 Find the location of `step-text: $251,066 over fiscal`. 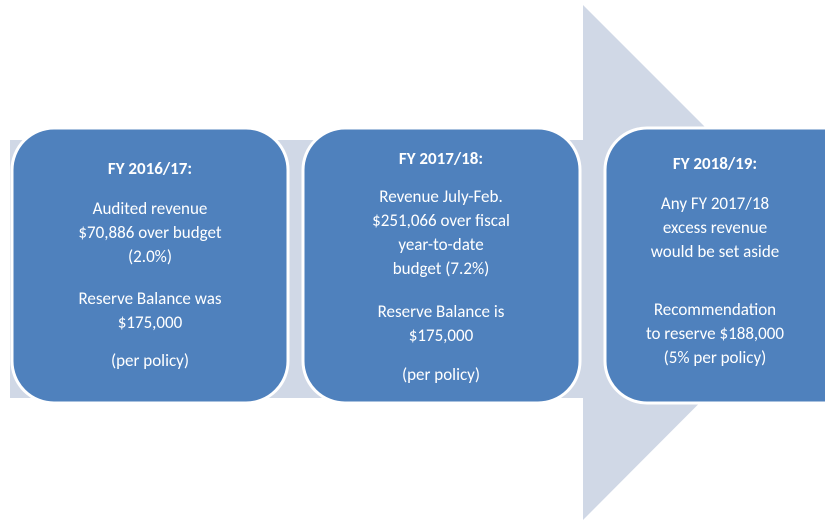

step-text: $251,066 over fiscal is located at coordinates (441, 220).